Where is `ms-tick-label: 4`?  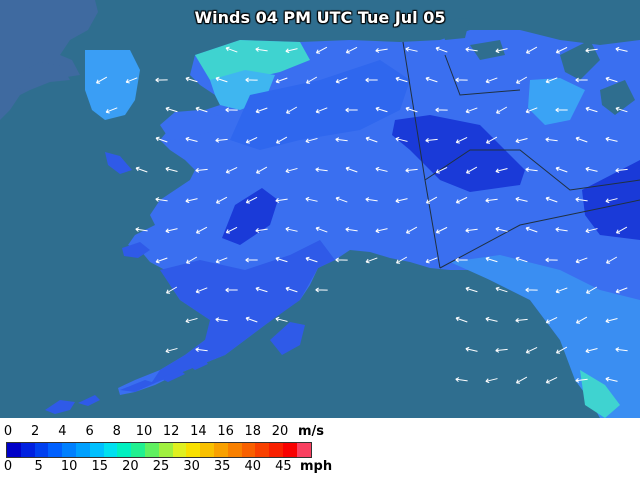 ms-tick-label: 4 is located at coordinates (62, 431).